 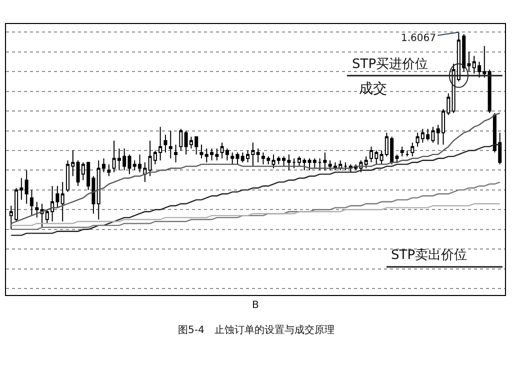 I want to click on text: B, so click(x=255, y=305).